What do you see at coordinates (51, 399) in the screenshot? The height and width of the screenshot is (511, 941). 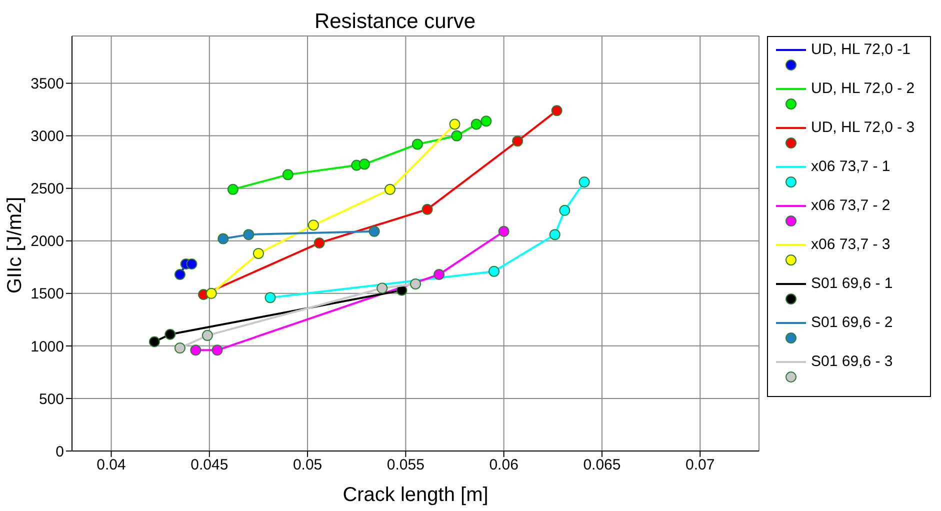 I see `y-tick-label: 500` at bounding box center [51, 399].